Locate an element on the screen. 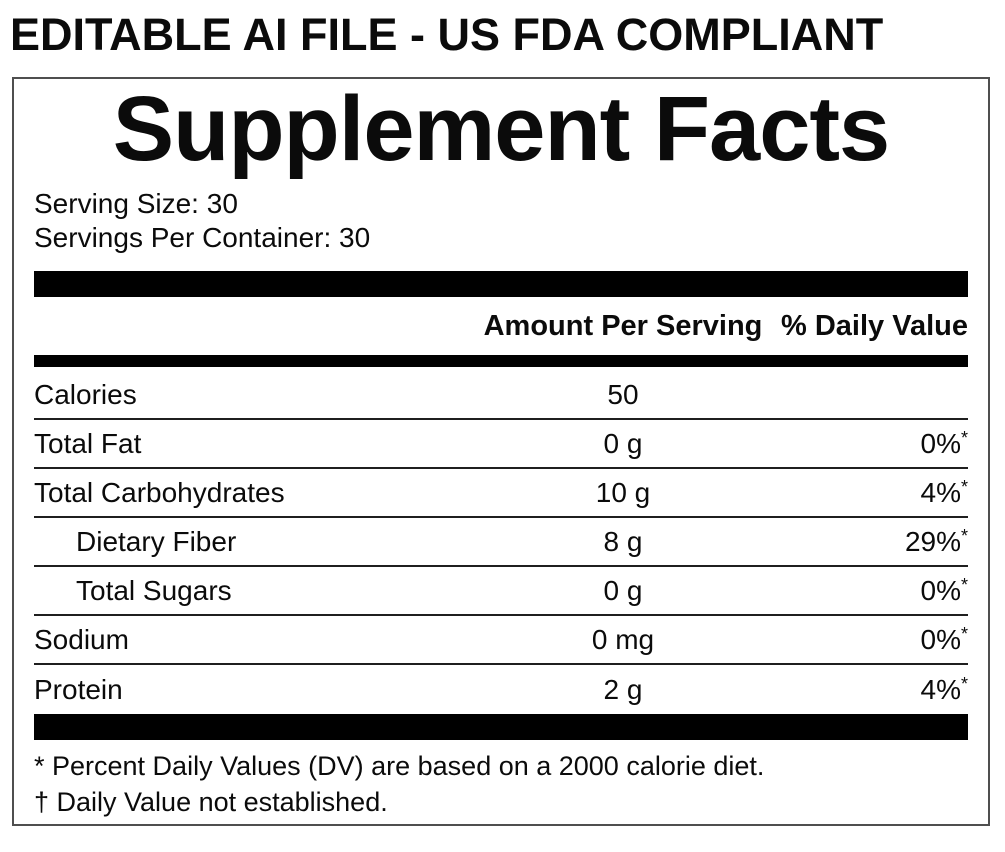 The image size is (1005, 852). percent-daily-value-header: % Daily Value is located at coordinates (874, 325).